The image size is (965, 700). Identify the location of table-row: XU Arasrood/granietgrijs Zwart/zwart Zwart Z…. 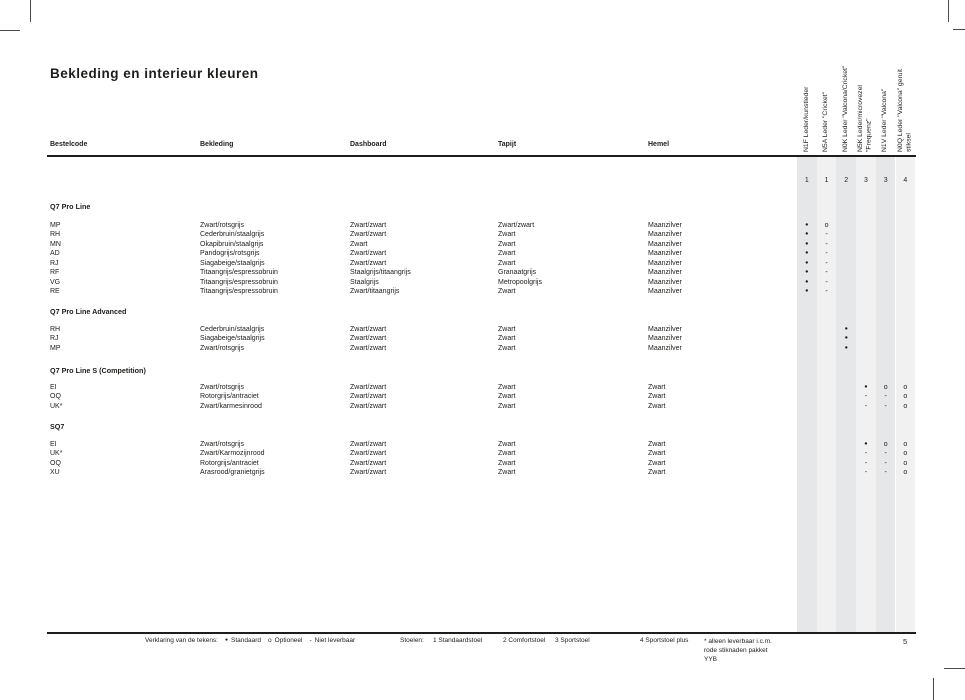
(482, 472).